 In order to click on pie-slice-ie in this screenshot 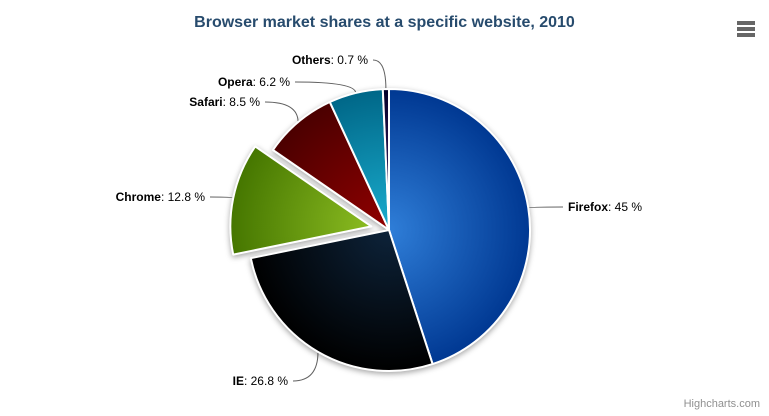, I will do `click(341, 300)`.